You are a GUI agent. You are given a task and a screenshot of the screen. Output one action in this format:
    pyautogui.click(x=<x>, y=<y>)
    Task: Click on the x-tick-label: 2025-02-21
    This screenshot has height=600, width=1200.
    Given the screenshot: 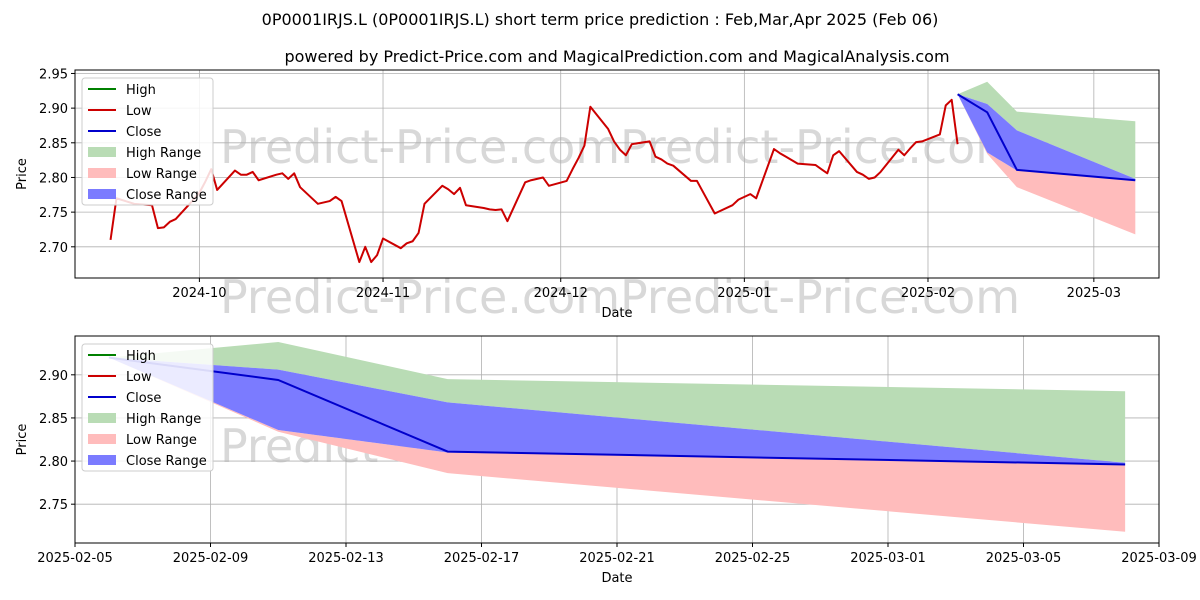 What is the action you would take?
    pyautogui.click(x=617, y=558)
    